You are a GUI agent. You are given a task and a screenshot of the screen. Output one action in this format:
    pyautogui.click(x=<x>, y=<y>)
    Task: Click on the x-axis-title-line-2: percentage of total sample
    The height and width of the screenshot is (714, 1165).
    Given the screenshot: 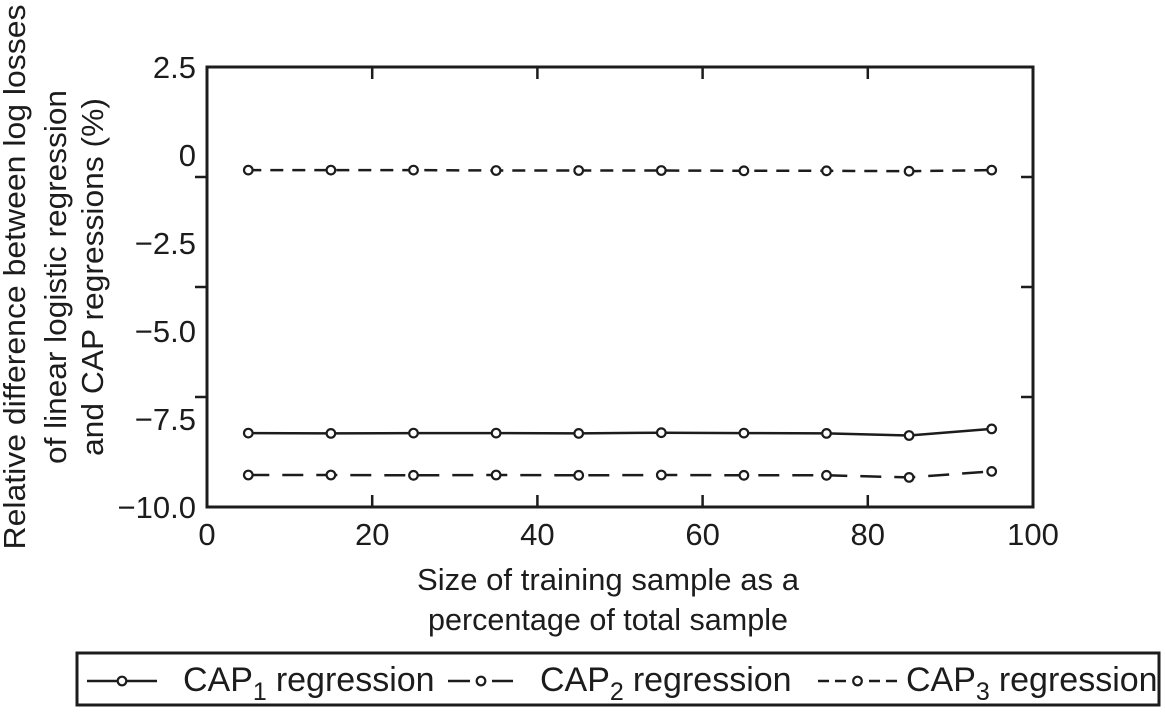 What is the action you would take?
    pyautogui.click(x=608, y=619)
    